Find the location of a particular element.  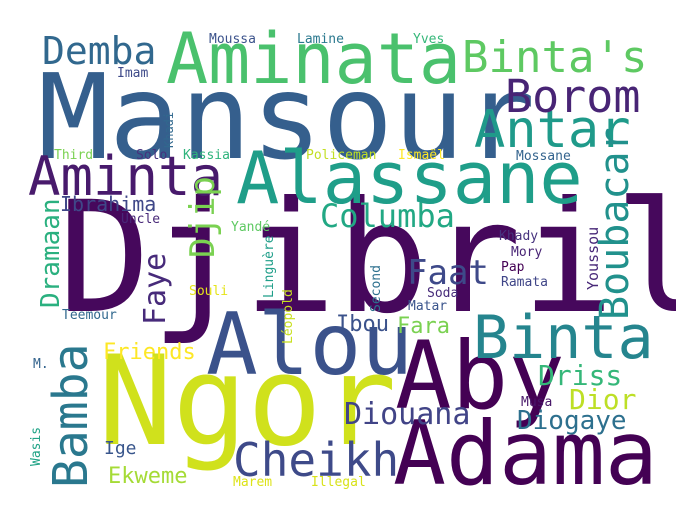

word-ibrahima: Ibrahima is located at coordinates (108, 204).